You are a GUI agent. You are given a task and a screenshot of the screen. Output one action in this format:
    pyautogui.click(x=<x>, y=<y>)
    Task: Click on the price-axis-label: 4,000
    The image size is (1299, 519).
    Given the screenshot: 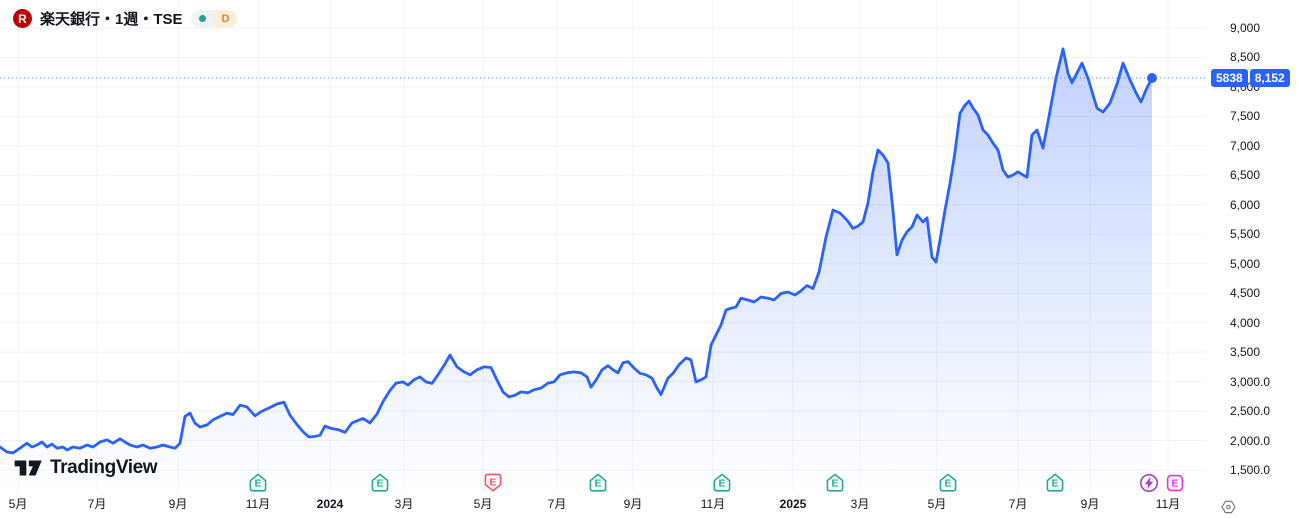 What is the action you would take?
    pyautogui.click(x=1245, y=323)
    